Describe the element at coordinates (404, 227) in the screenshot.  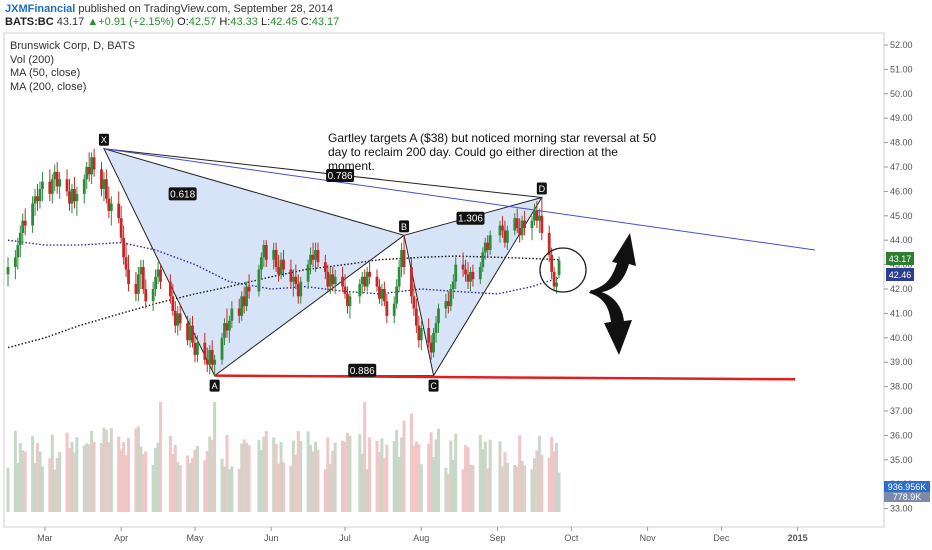
I see `point-label-b: B` at that location.